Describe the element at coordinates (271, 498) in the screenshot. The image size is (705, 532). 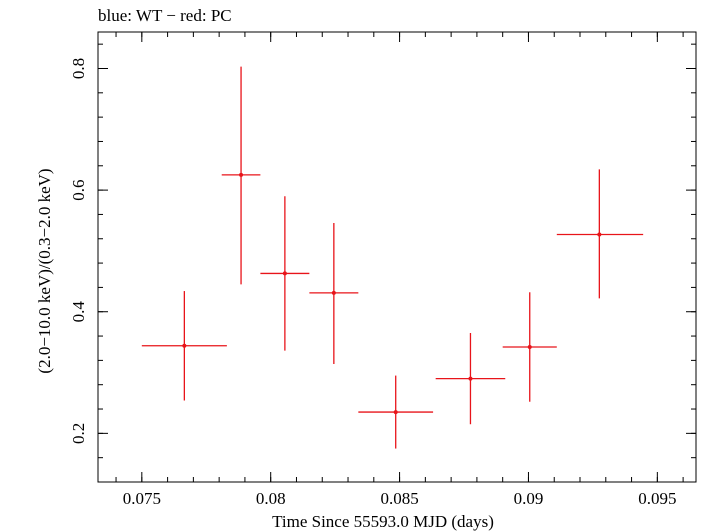
I see `x-tick-label: 0.08` at that location.